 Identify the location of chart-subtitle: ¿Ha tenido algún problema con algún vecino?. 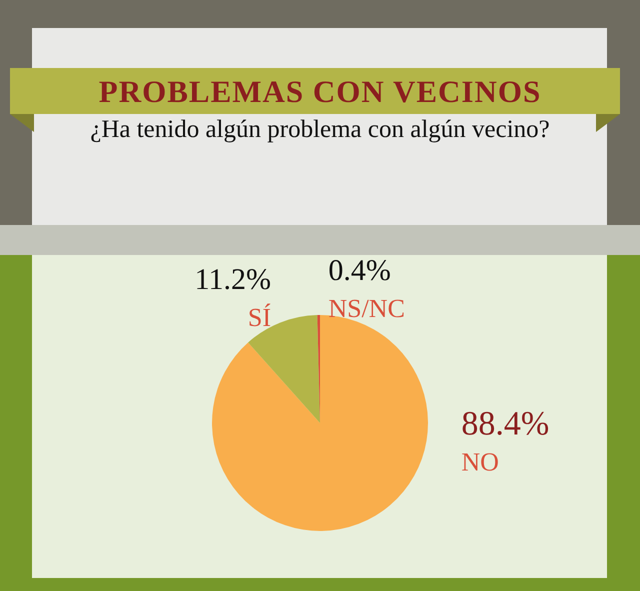
(320, 130).